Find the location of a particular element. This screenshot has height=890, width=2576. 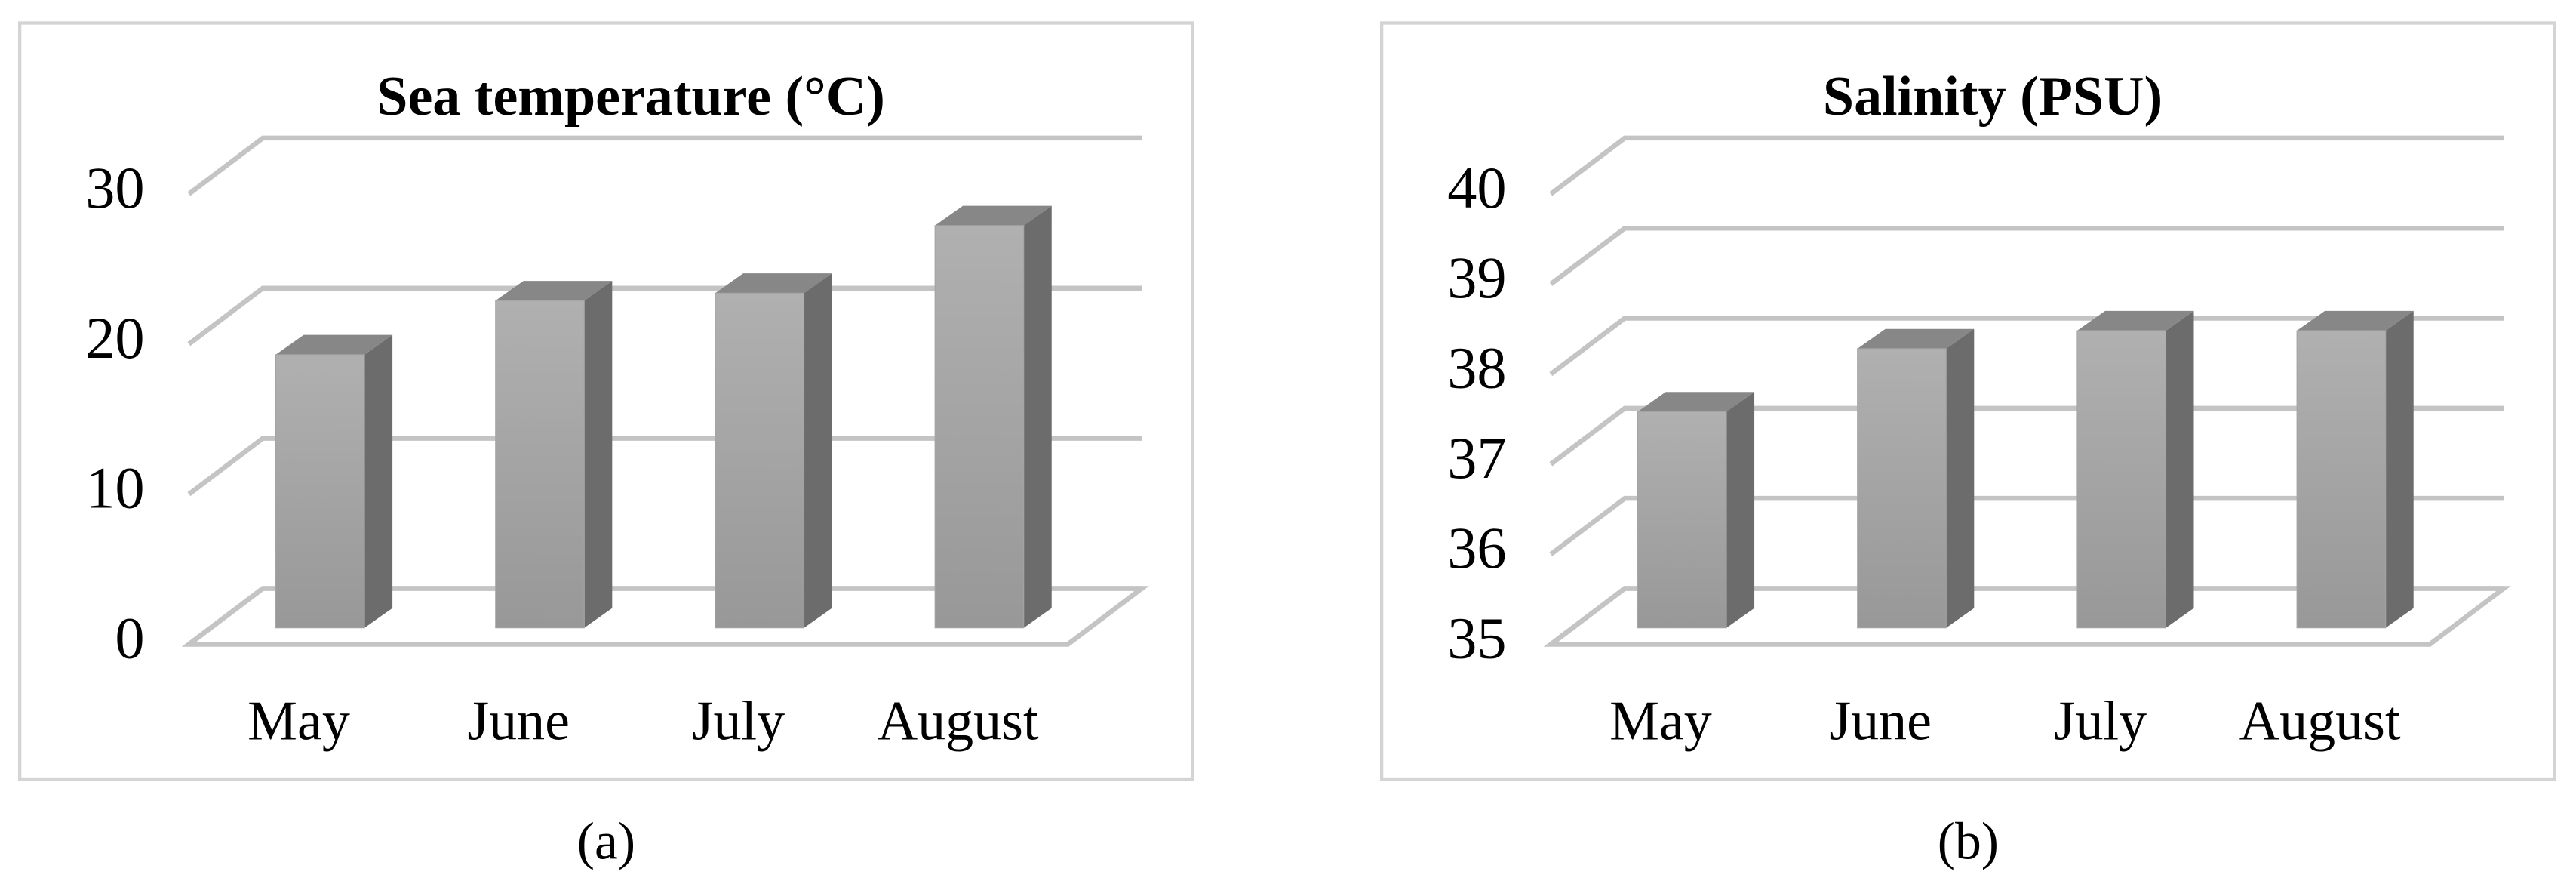

y-tick-label: 40 is located at coordinates (1476, 187).